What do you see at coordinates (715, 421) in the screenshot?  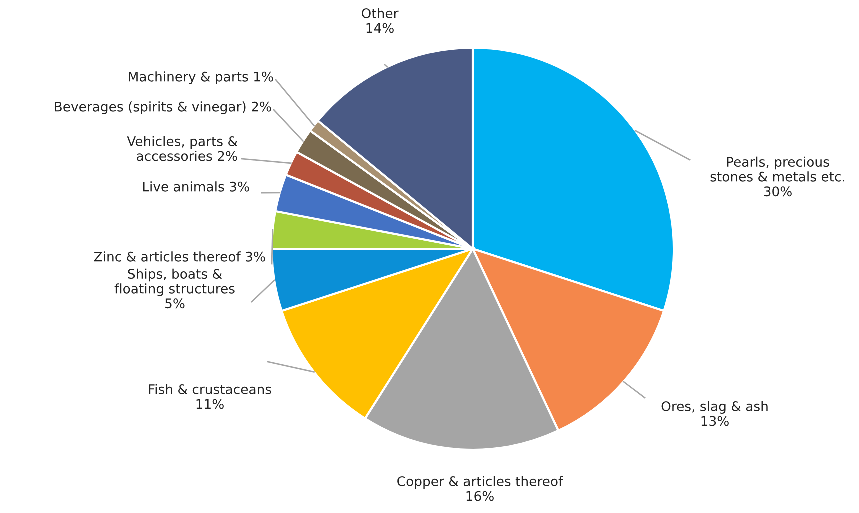 I see `data-label: 13%` at bounding box center [715, 421].